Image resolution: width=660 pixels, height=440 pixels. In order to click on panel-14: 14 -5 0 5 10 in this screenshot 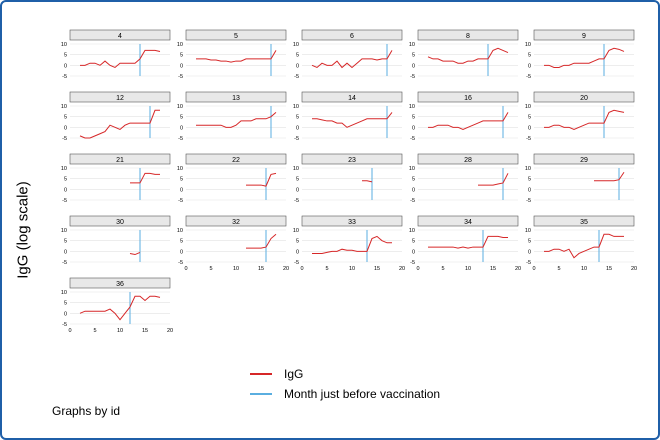, I will do `click(348, 116)`.